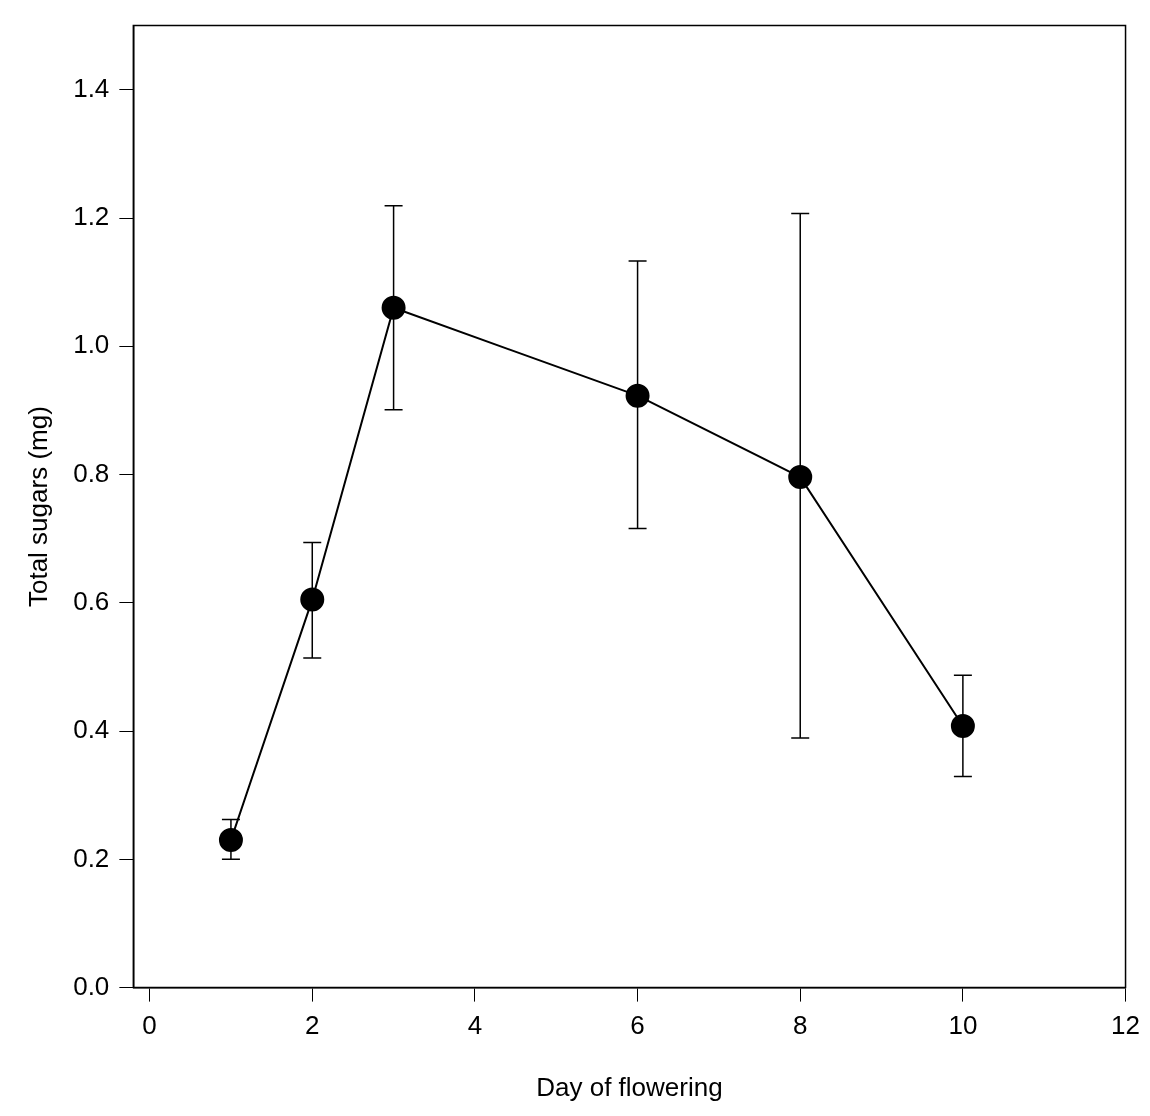 The width and height of the screenshot is (1150, 1116). Describe the element at coordinates (637, 1025) in the screenshot. I see `x-tick-label: 6` at that location.